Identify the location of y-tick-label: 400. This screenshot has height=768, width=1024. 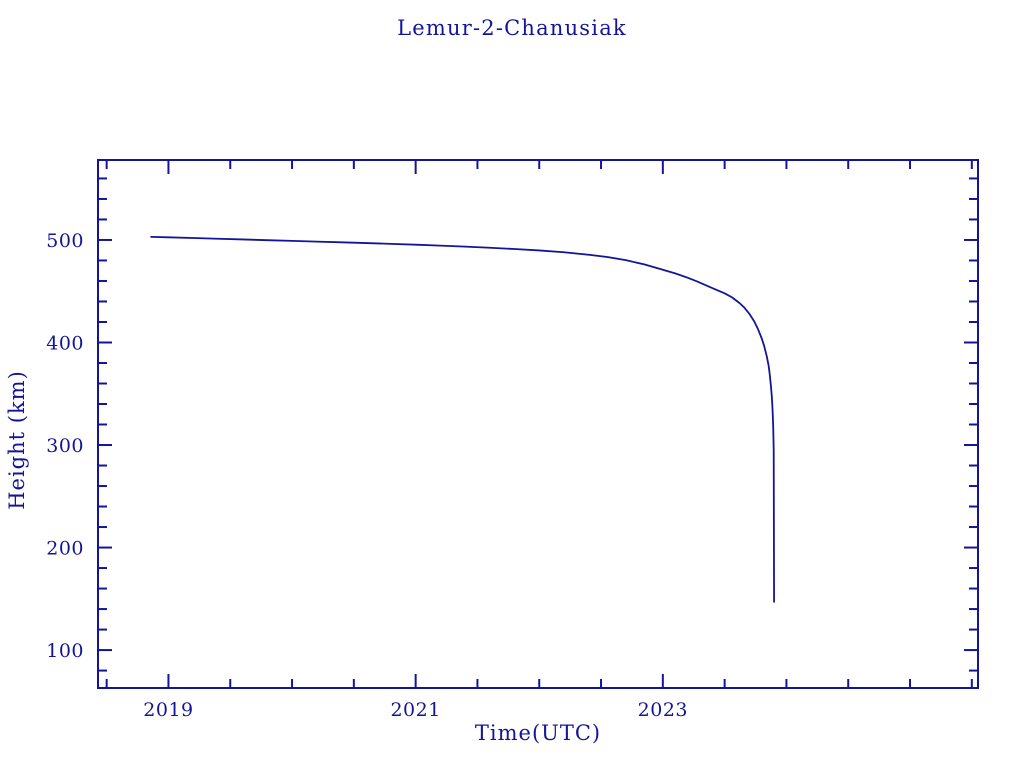
(65, 343).